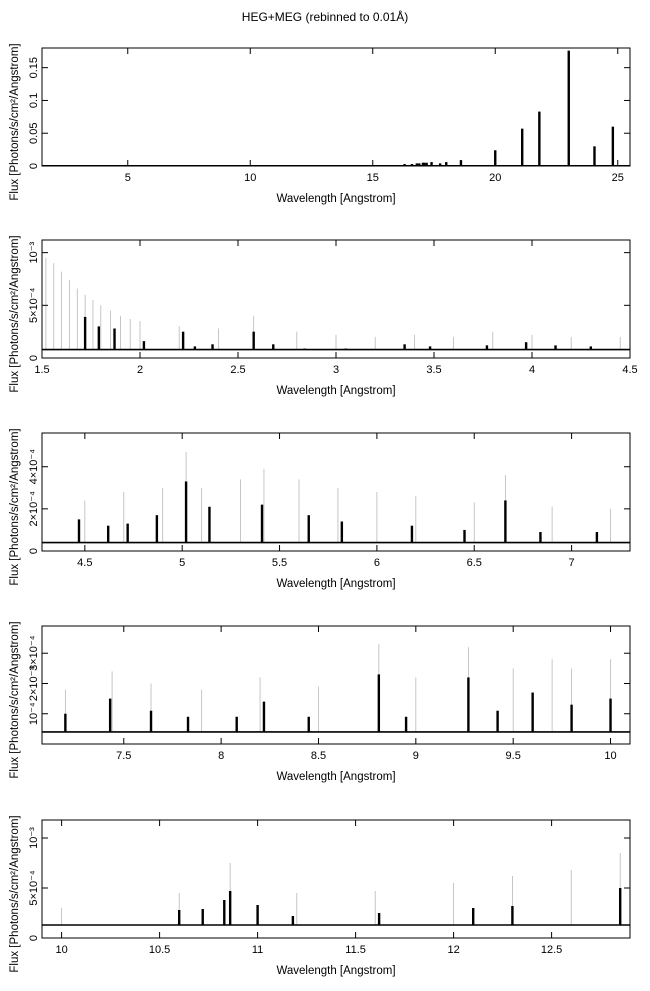  What do you see at coordinates (221, 756) in the screenshot?
I see `x-tick-label: 8` at bounding box center [221, 756].